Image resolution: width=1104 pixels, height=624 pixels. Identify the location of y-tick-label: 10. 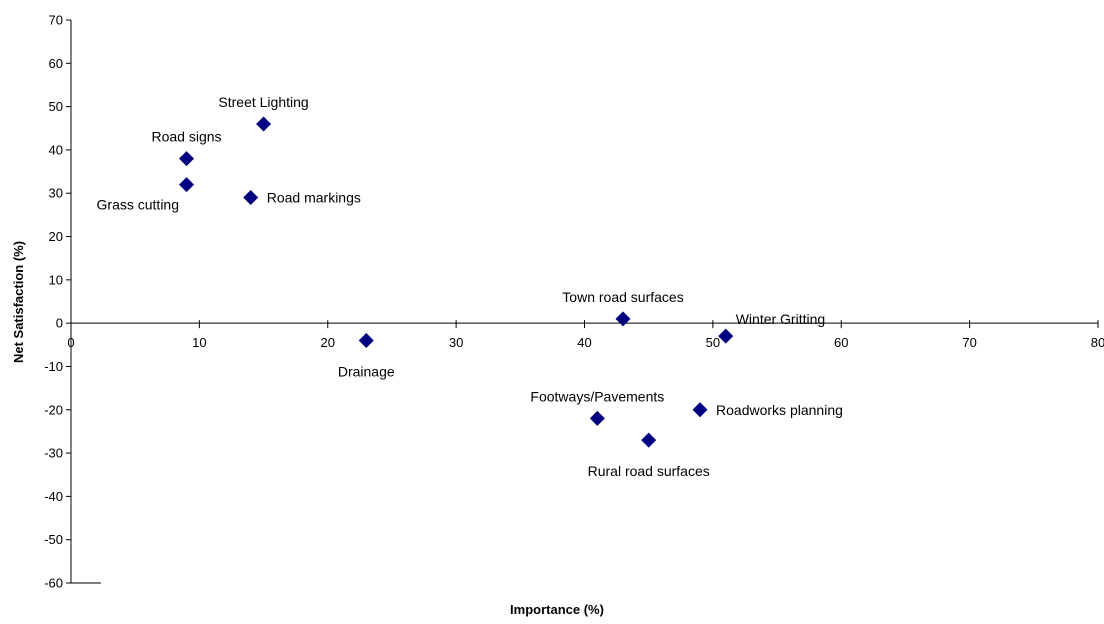
(56, 279).